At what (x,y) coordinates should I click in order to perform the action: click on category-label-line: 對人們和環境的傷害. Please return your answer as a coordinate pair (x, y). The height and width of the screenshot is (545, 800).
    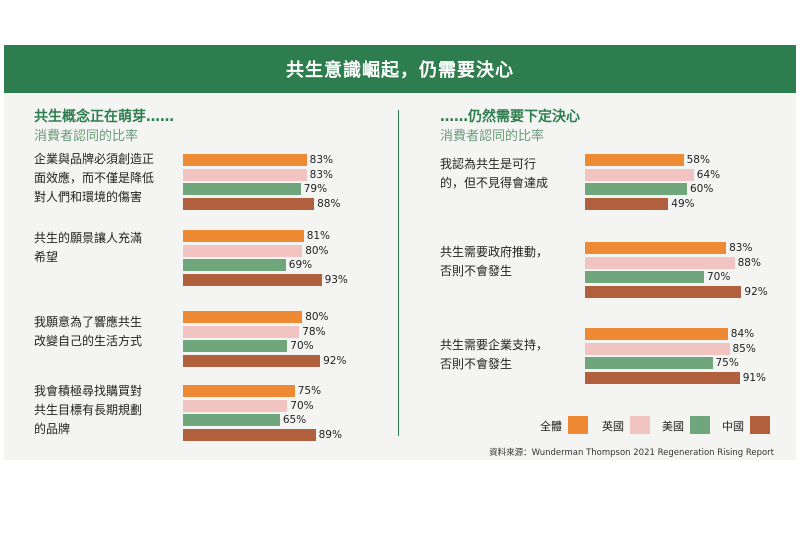
    Looking at the image, I should click on (88, 197).